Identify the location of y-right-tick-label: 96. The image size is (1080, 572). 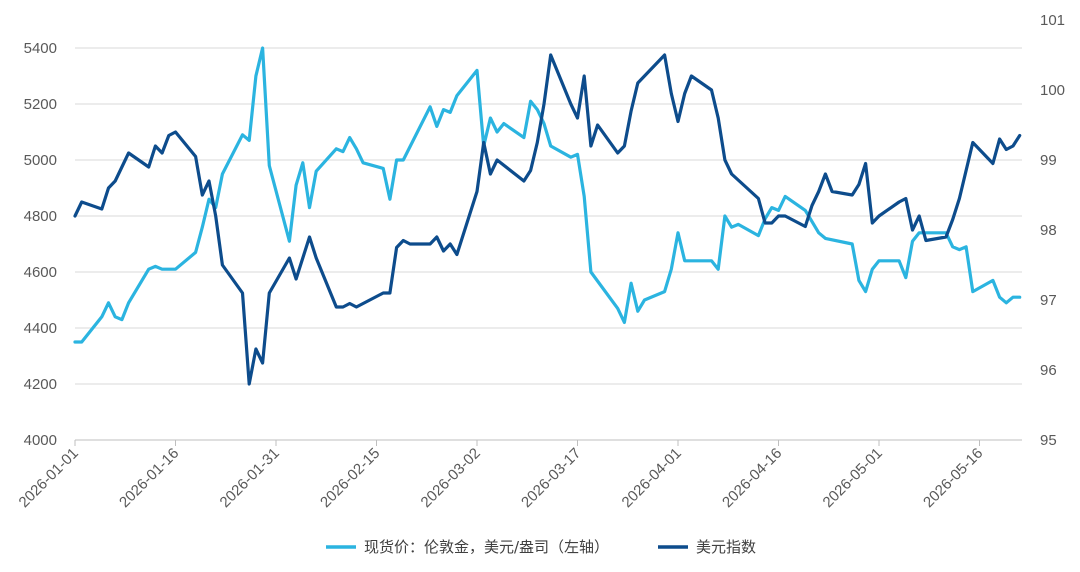
(1048, 370).